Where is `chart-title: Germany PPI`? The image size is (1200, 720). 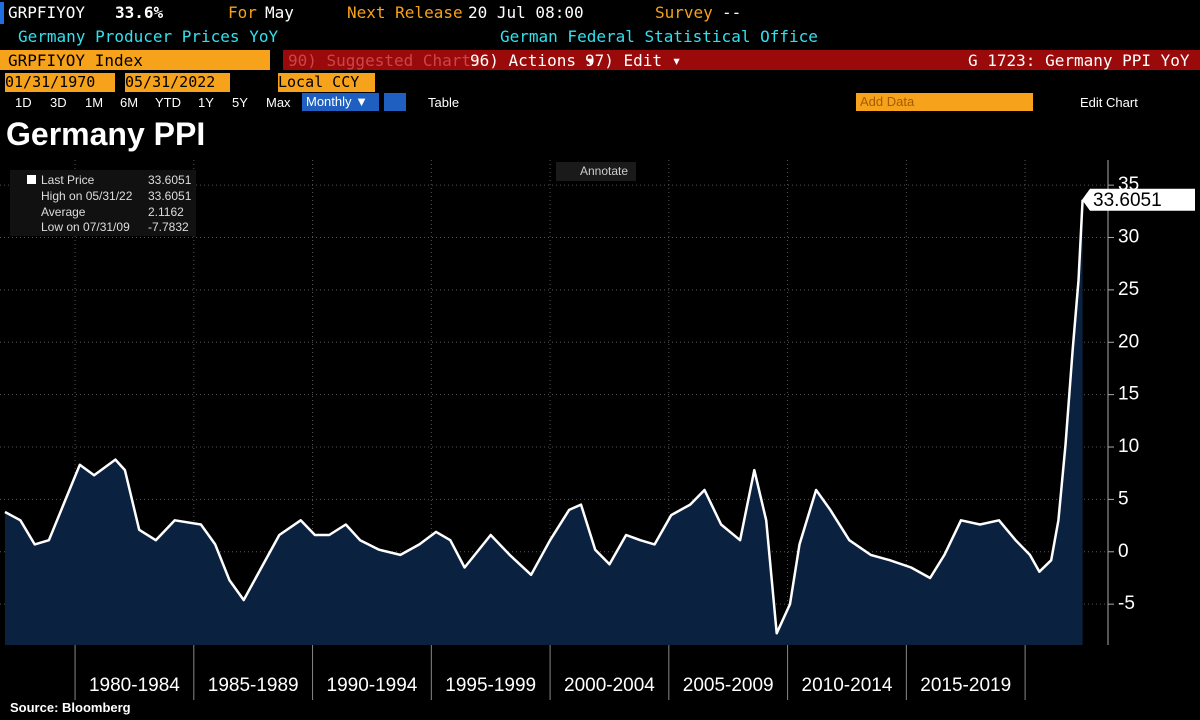 chart-title: Germany PPI is located at coordinates (106, 134).